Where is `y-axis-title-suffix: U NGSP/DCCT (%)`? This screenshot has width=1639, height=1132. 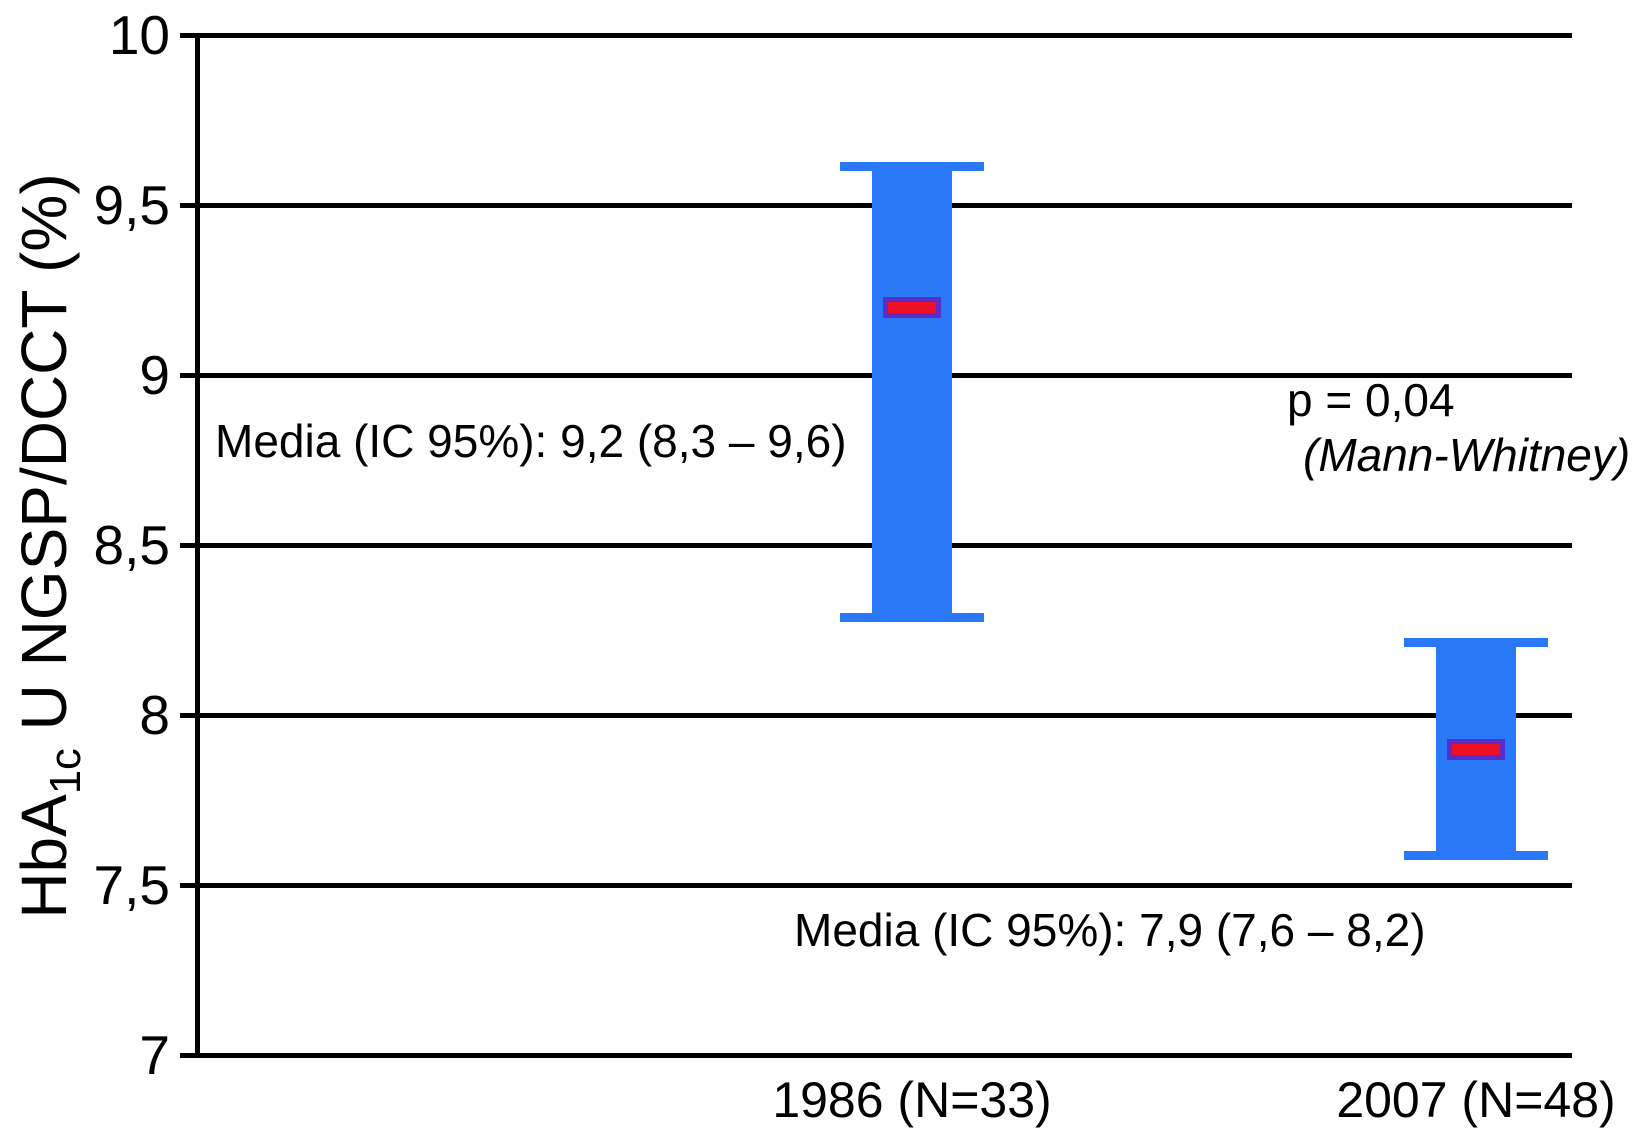 y-axis-title-suffix: U NGSP/DCCT (%) is located at coordinates (44, 461).